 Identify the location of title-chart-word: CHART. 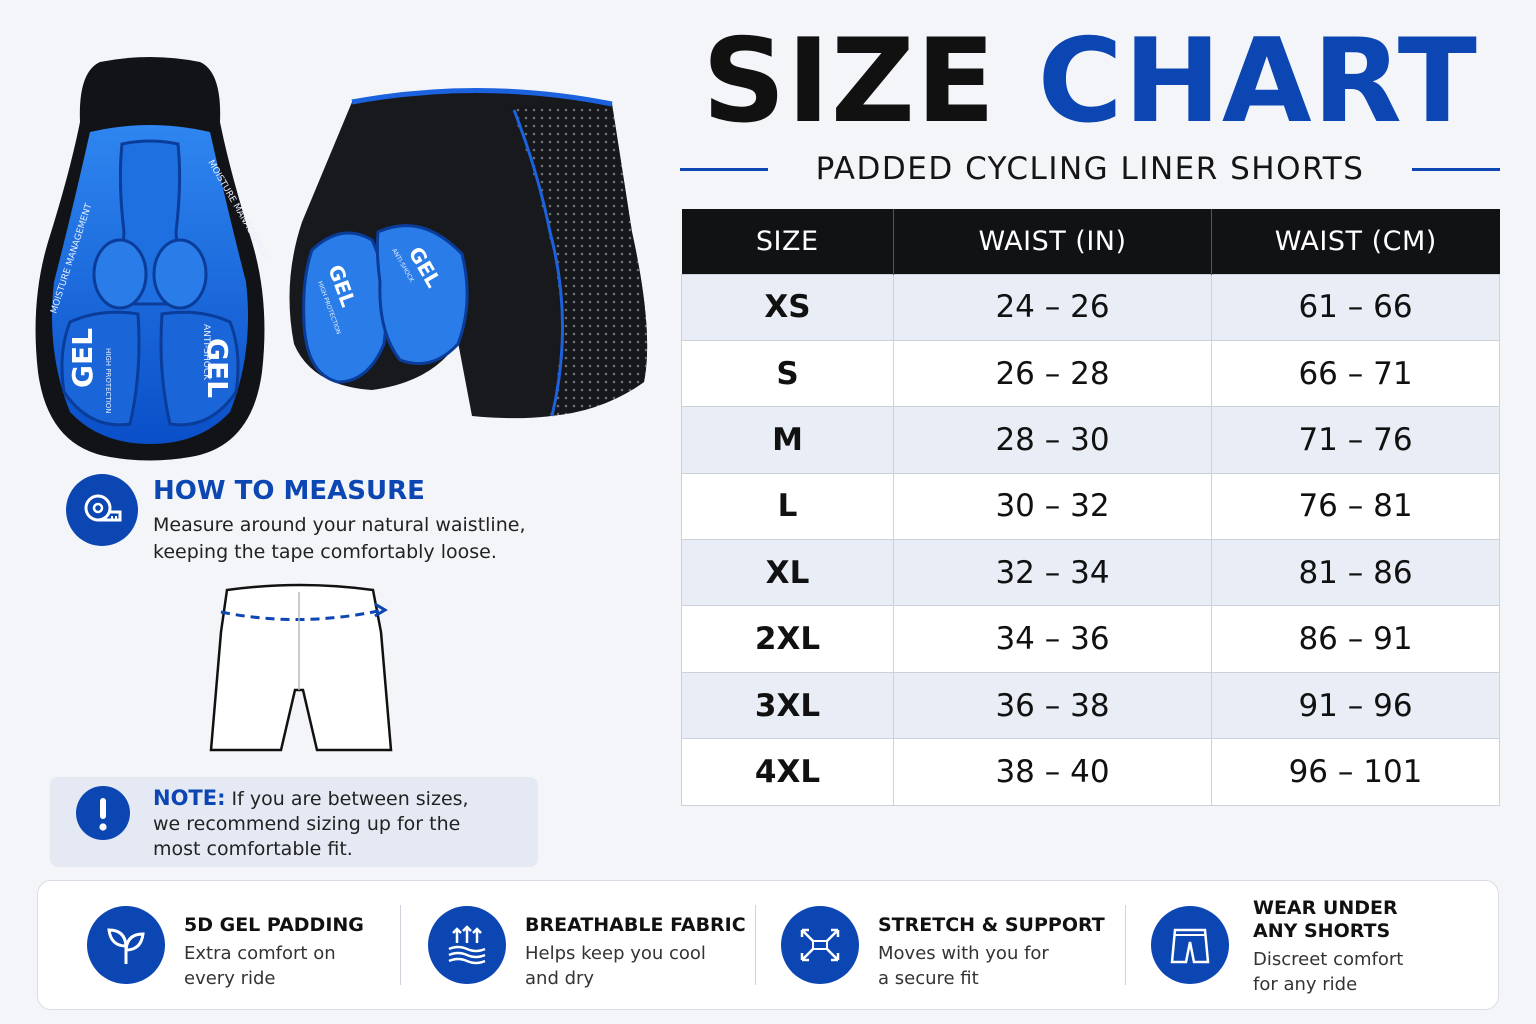
(1257, 81).